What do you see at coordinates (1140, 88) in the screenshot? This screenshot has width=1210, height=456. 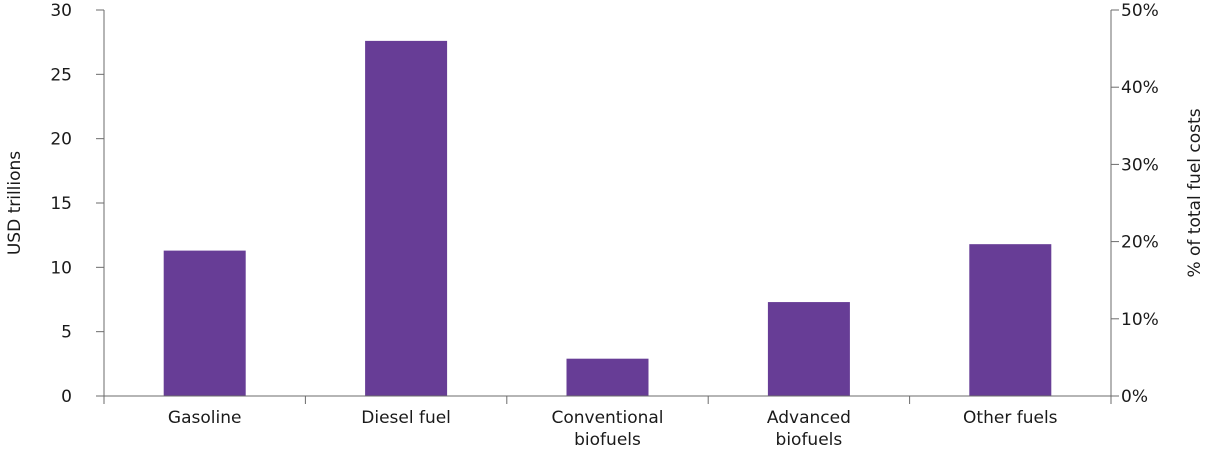 I see `right-tick-label: 40%` at bounding box center [1140, 88].